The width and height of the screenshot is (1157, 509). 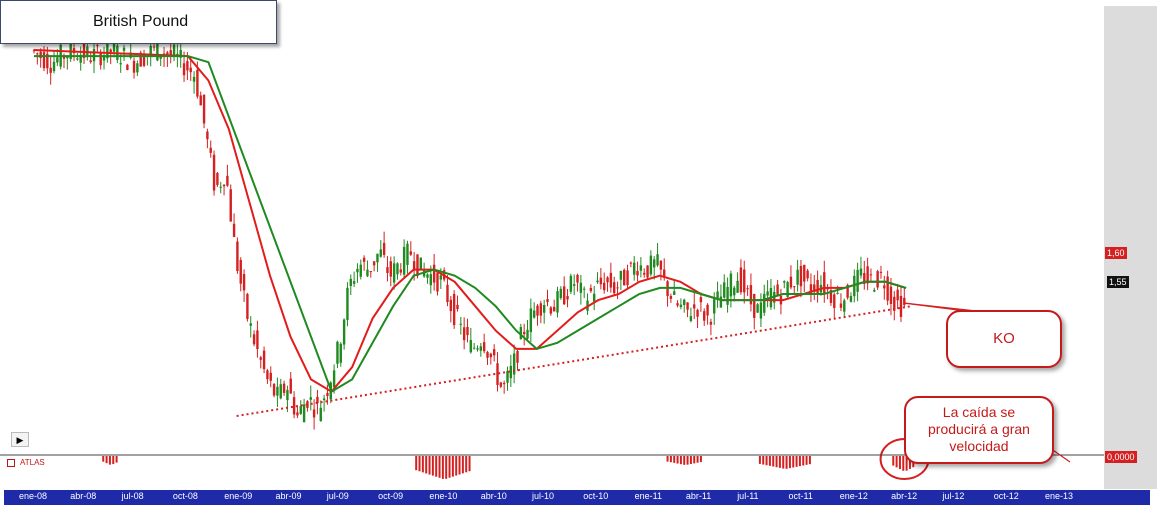 What do you see at coordinates (493, 496) in the screenshot?
I see `date-tick-label: abr-10` at bounding box center [493, 496].